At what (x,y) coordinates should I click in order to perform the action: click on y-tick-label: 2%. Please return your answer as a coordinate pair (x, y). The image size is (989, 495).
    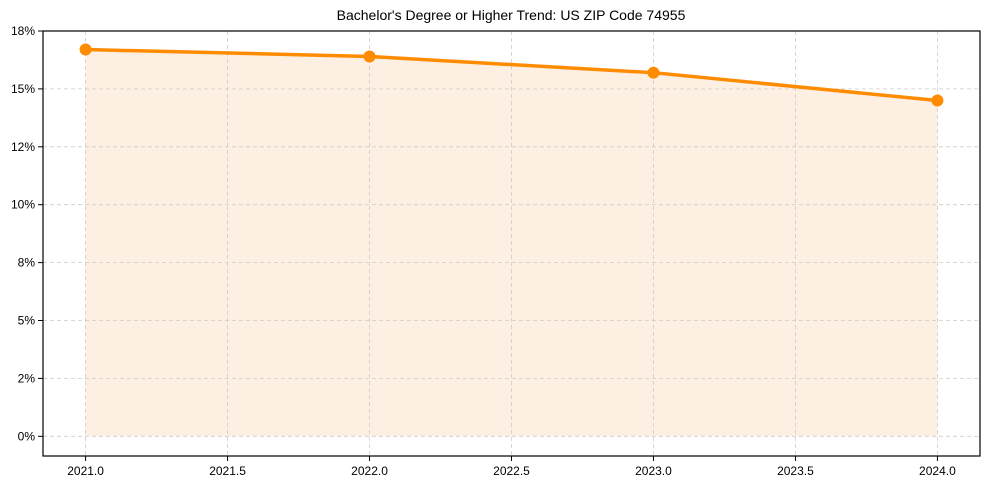
    Looking at the image, I should click on (27, 378).